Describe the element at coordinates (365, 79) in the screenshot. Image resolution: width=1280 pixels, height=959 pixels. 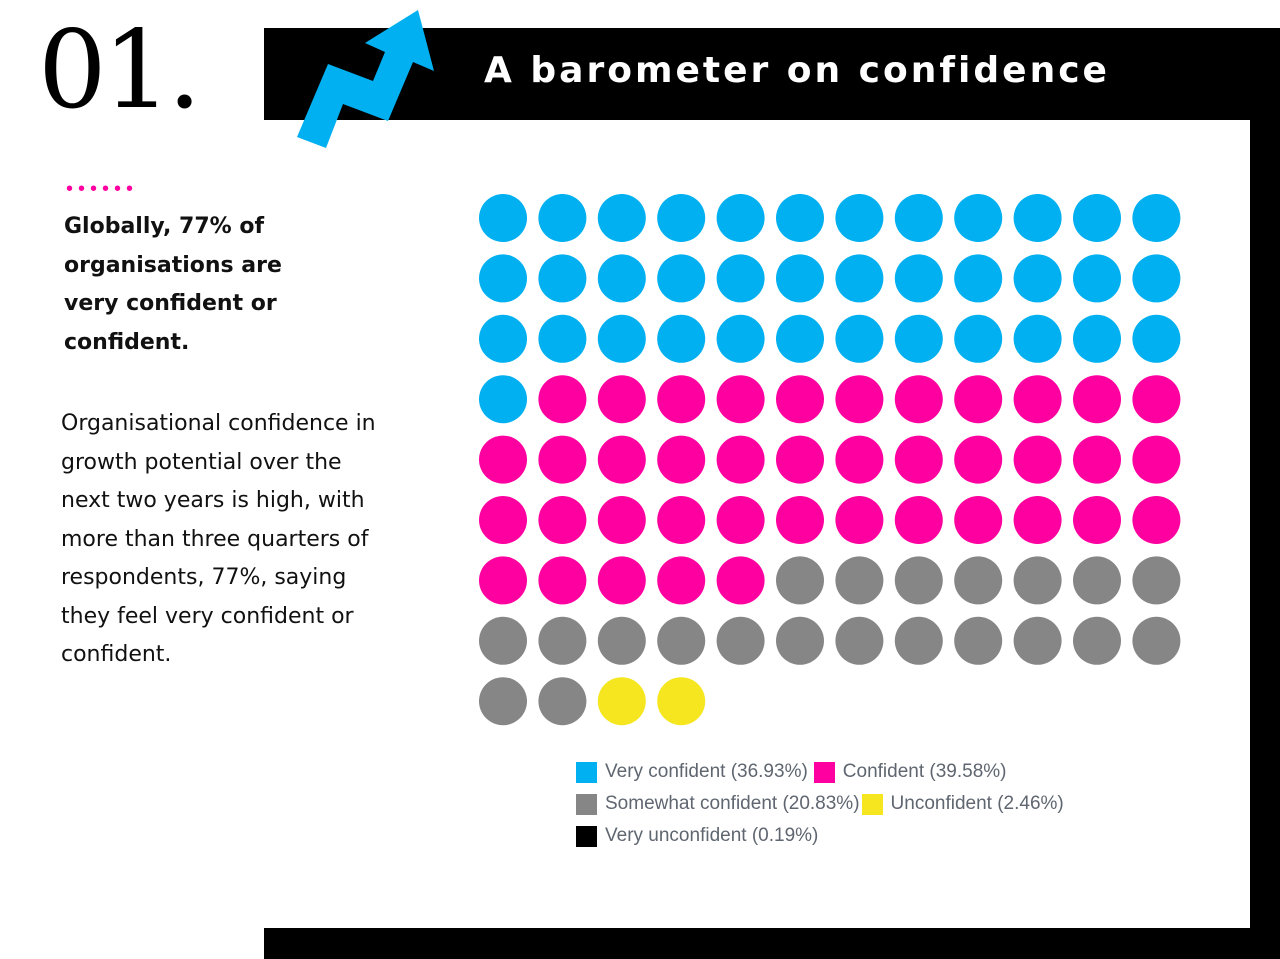
I see `growth-arrow-icon` at that location.